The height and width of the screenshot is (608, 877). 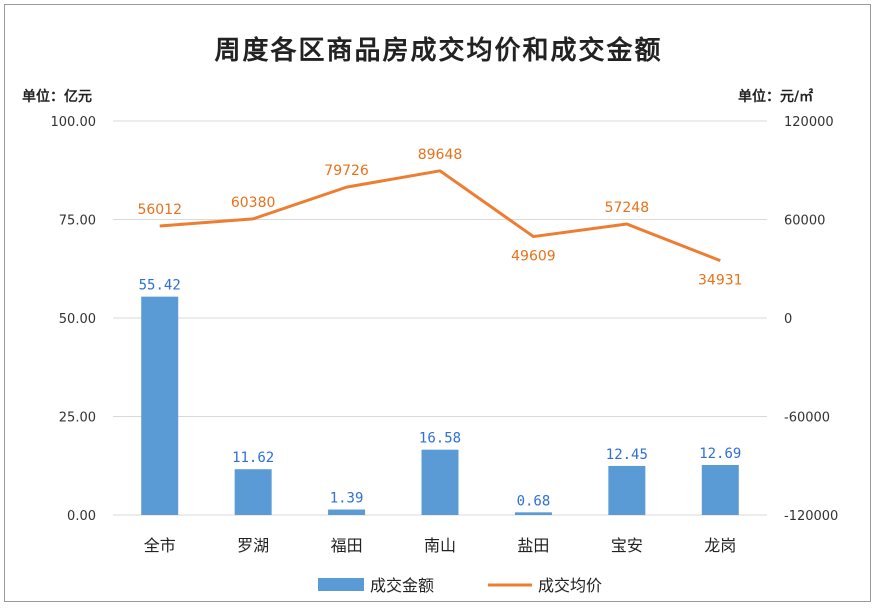 What do you see at coordinates (809, 122) in the screenshot?
I see `right-axis-tick-label: 120000` at bounding box center [809, 122].